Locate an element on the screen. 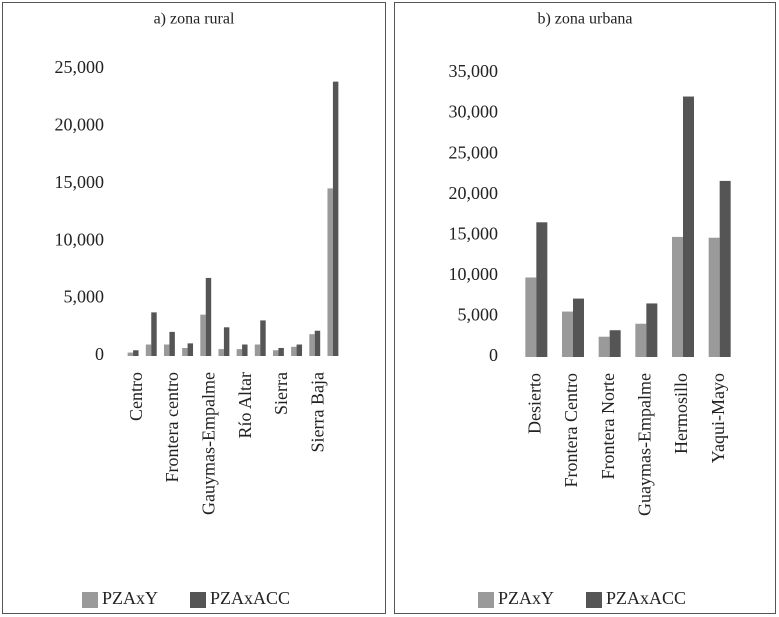 The image size is (779, 617). x-tick-label: Yaqui-Mayo is located at coordinates (718, 418).